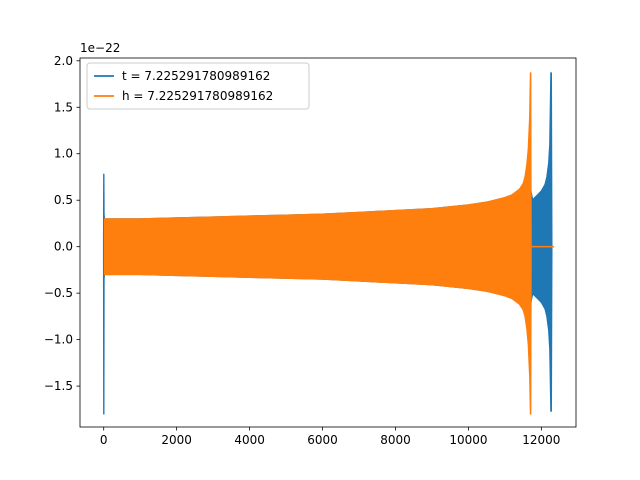 The height and width of the screenshot is (480, 640). I want to click on x-tick-label: 12000, so click(541, 440).